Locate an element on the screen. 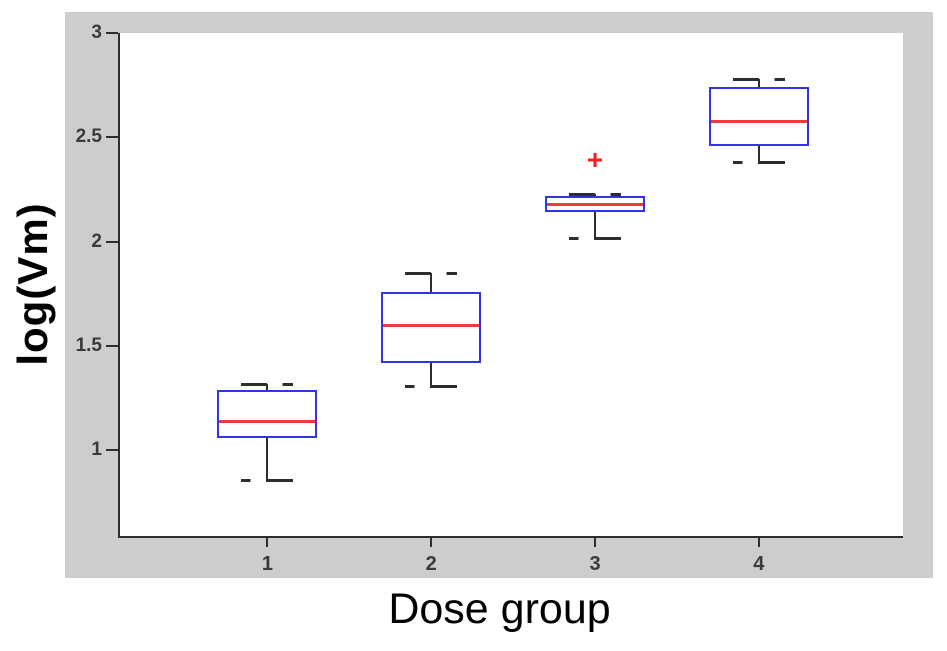  y-axis-tick-label: 2.5 is located at coordinates (88, 137).